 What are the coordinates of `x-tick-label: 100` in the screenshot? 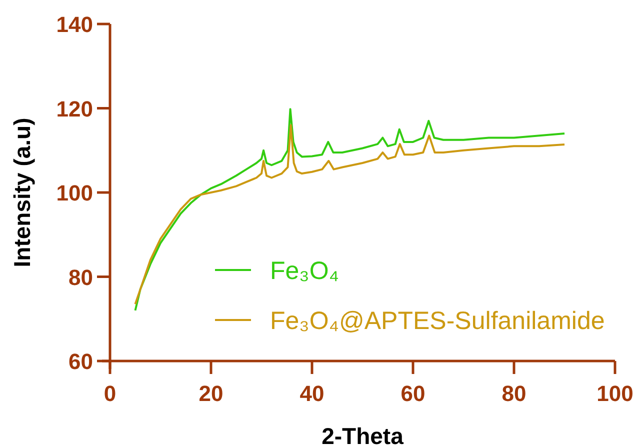 It's located at (615, 393).